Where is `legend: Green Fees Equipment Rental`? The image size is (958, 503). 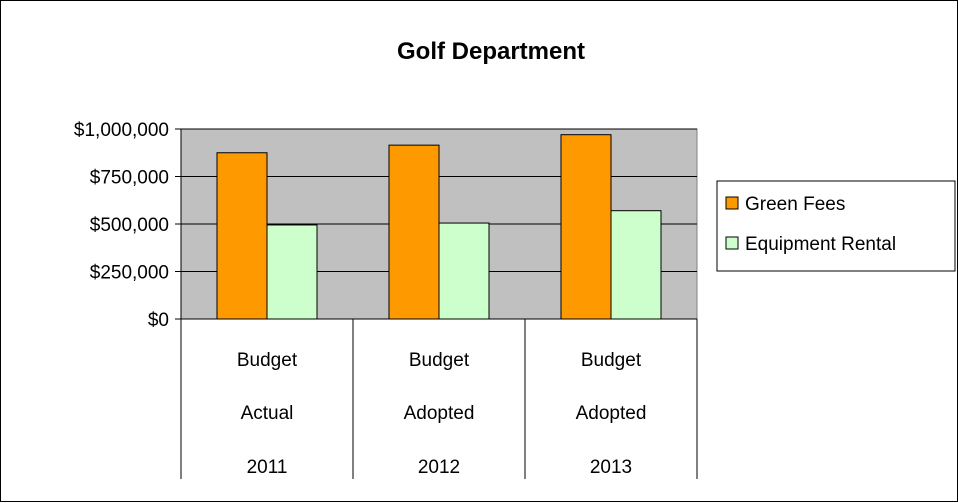 legend: Green Fees Equipment Rental is located at coordinates (836, 226).